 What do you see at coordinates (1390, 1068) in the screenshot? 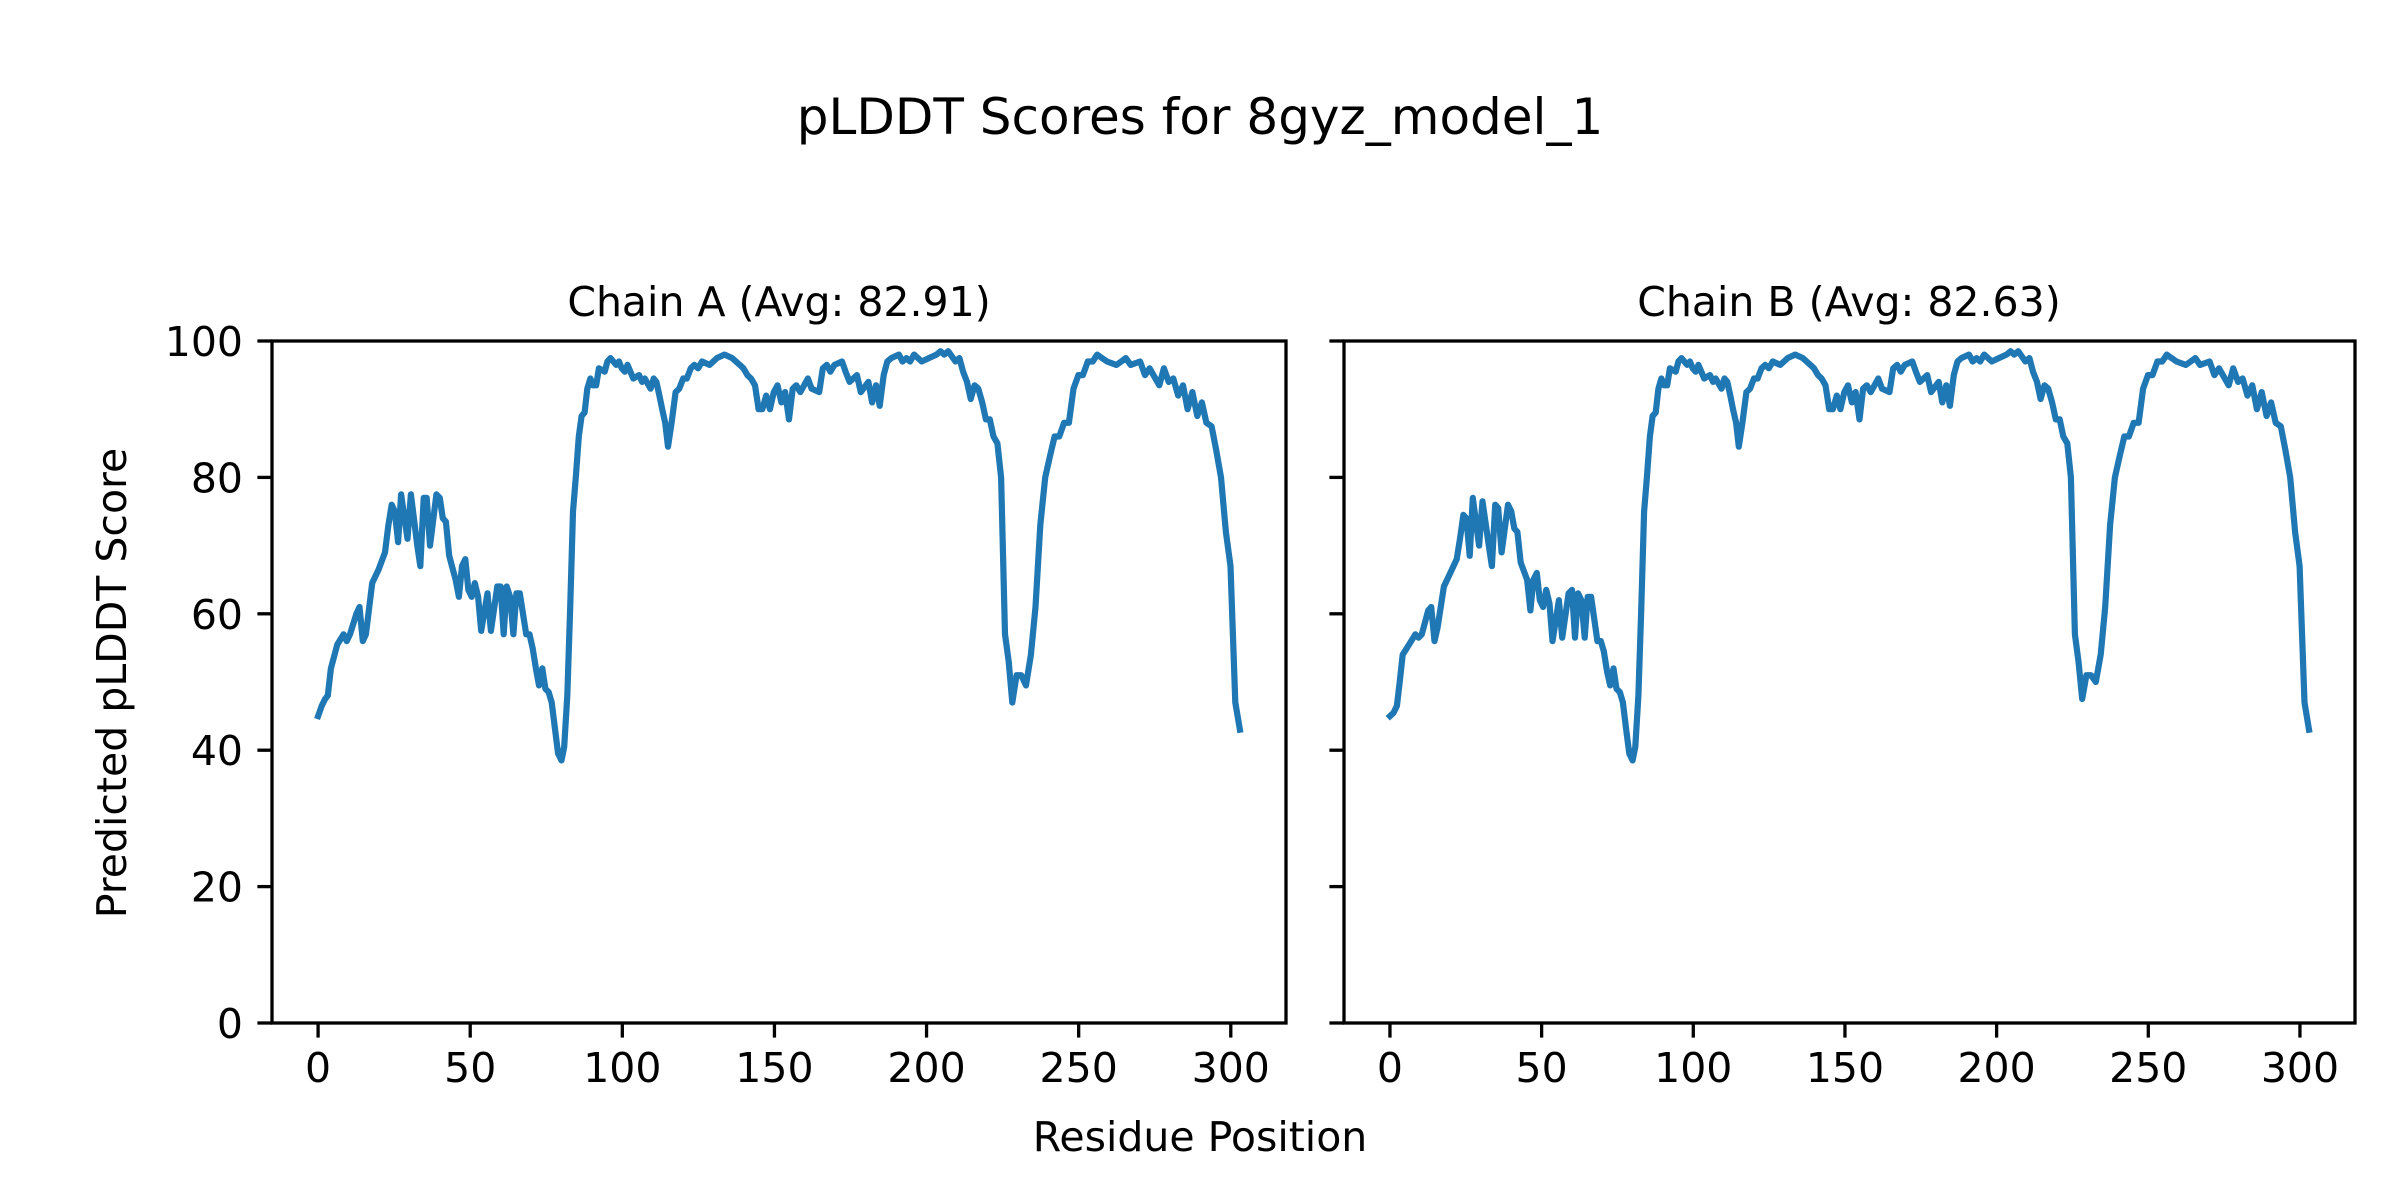
I see `chain-b-x-tick-label: 0` at bounding box center [1390, 1068].